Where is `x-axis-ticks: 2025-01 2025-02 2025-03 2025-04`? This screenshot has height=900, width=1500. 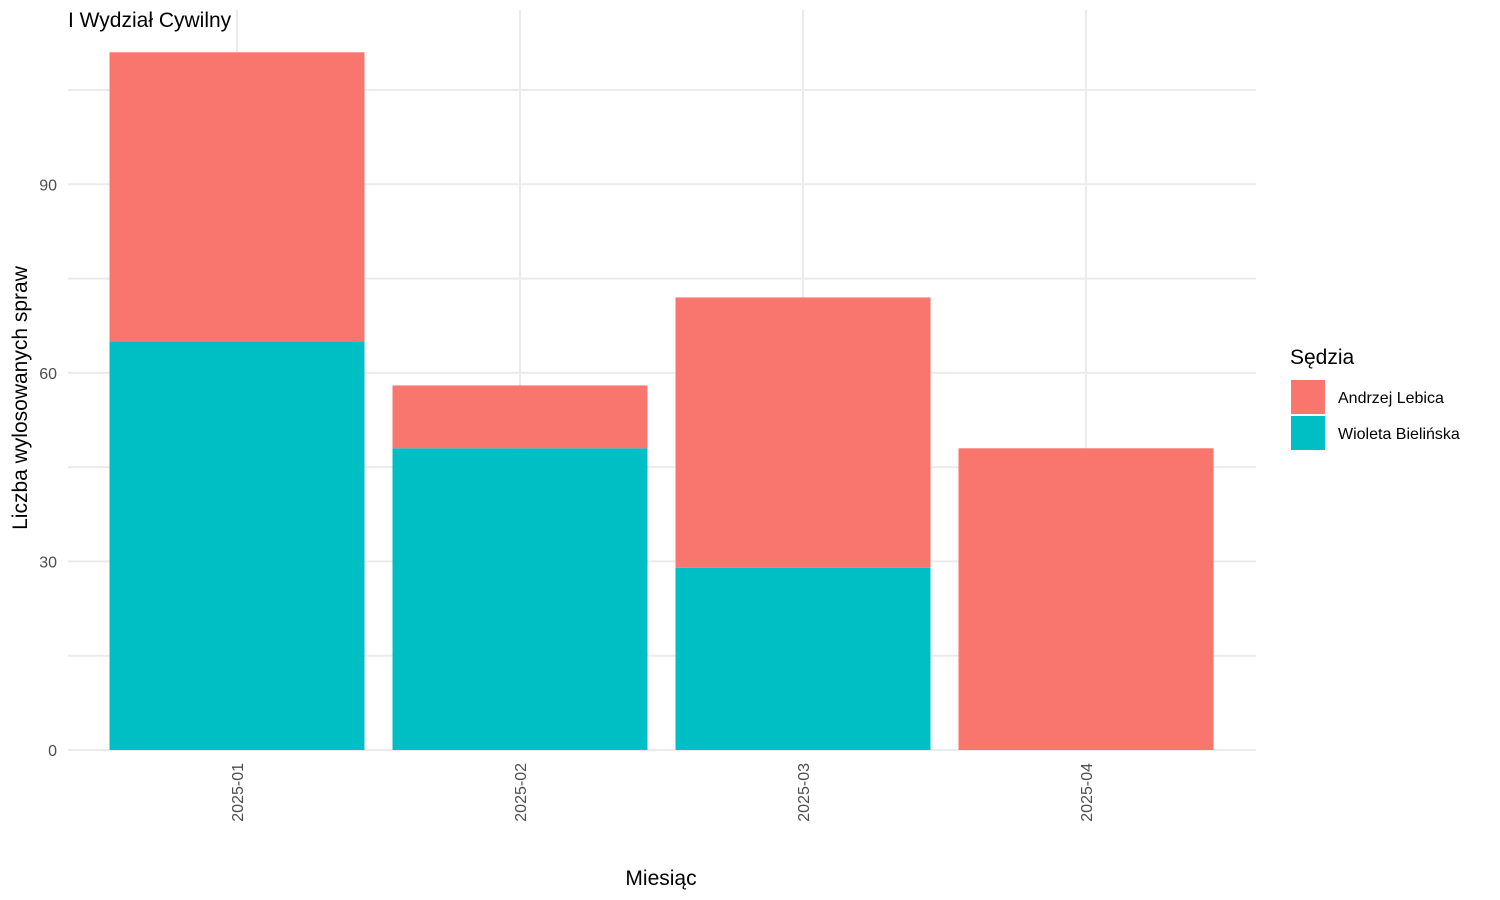
x-axis-ticks: 2025-01 2025-02 2025-03 2025-04 is located at coordinates (663, 792).